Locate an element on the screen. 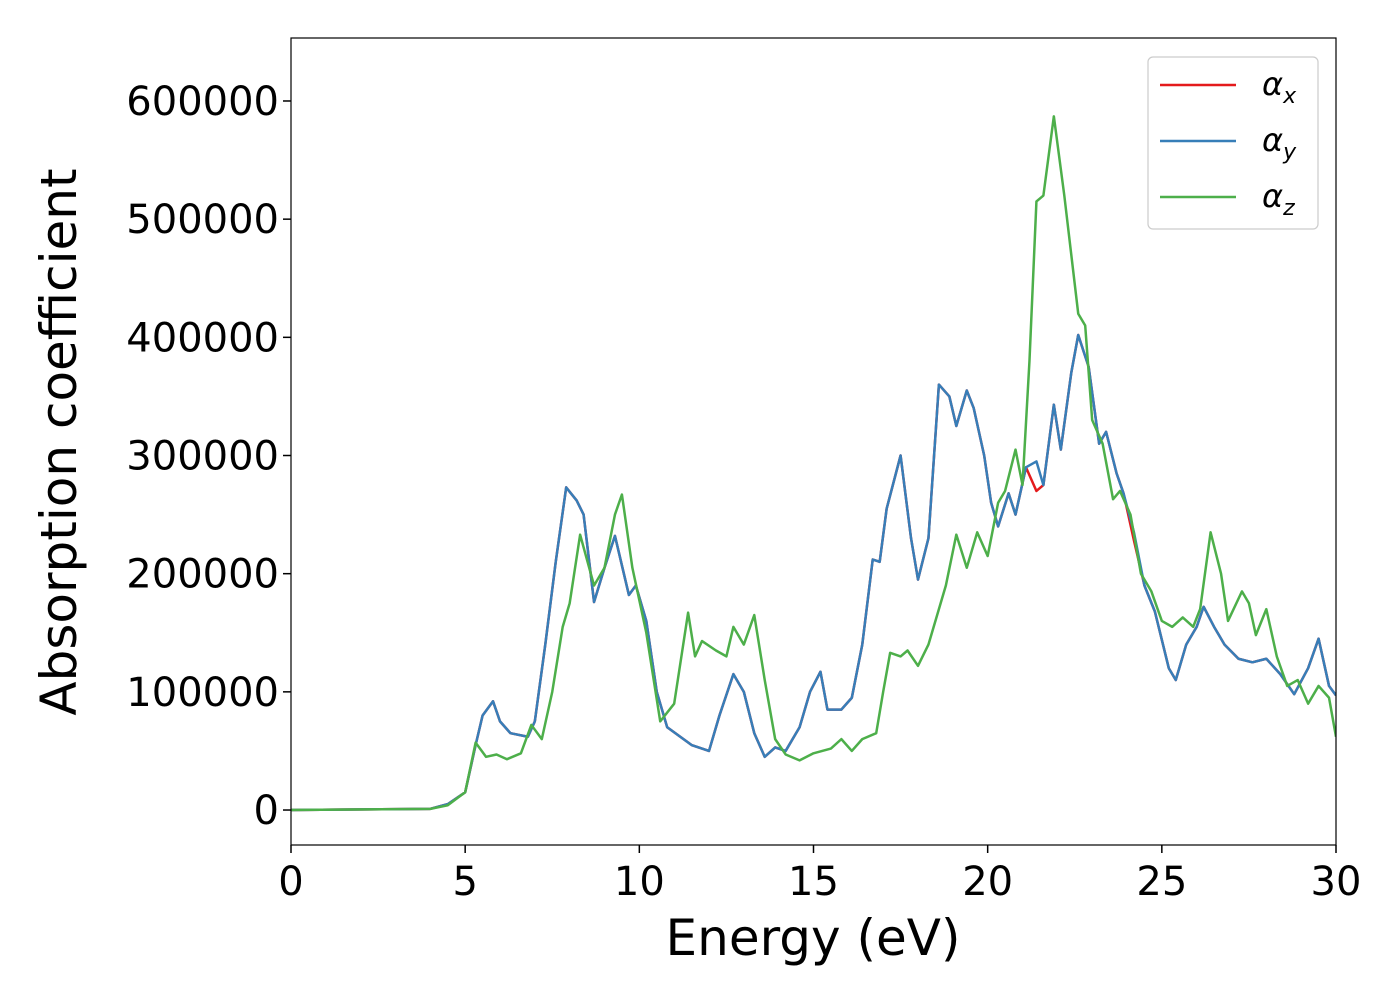  legend-label: αy is located at coordinates (1279, 143).